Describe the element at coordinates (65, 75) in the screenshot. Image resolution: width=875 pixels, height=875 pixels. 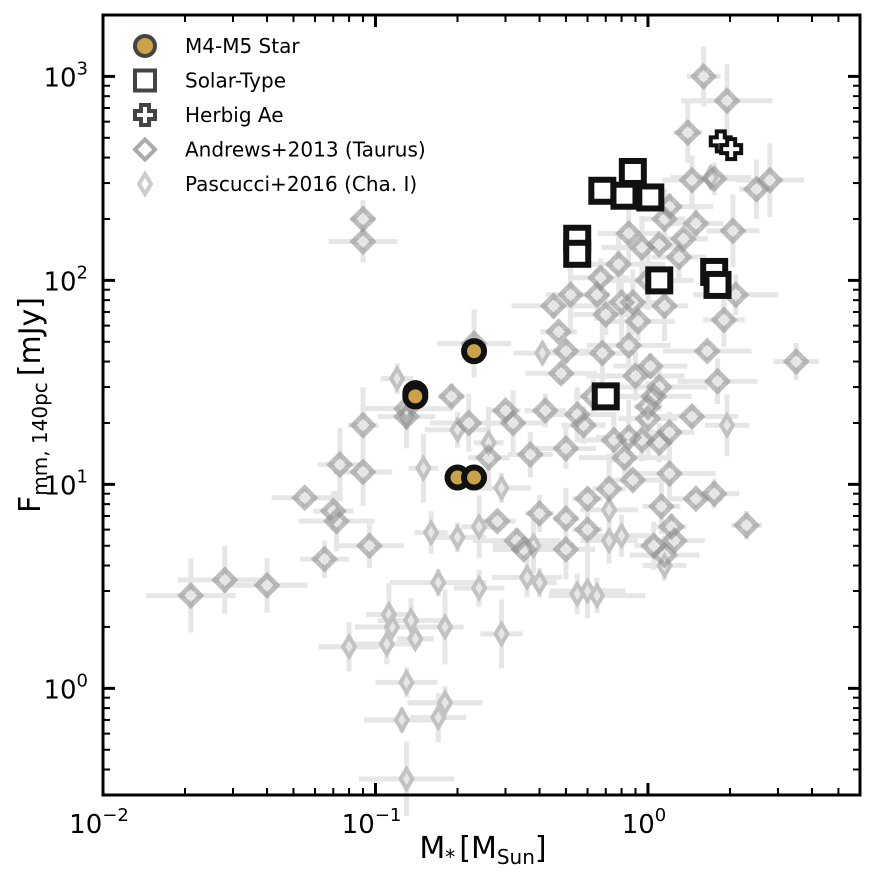
I see `y-tick-label: 10³` at that location.